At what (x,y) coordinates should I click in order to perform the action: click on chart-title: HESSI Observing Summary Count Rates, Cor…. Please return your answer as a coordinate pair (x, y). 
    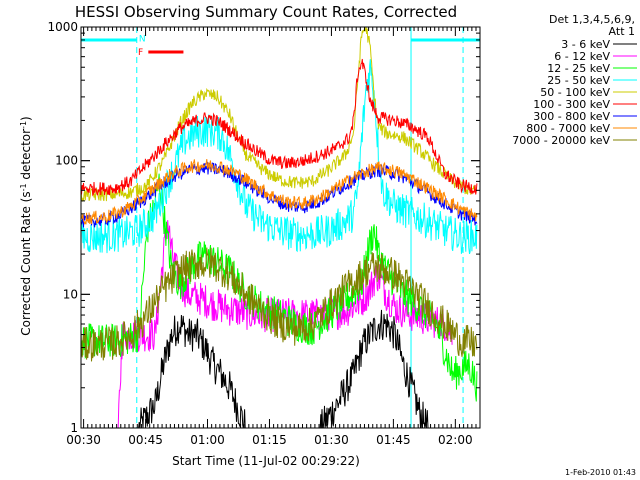
    Looking at the image, I should click on (266, 12).